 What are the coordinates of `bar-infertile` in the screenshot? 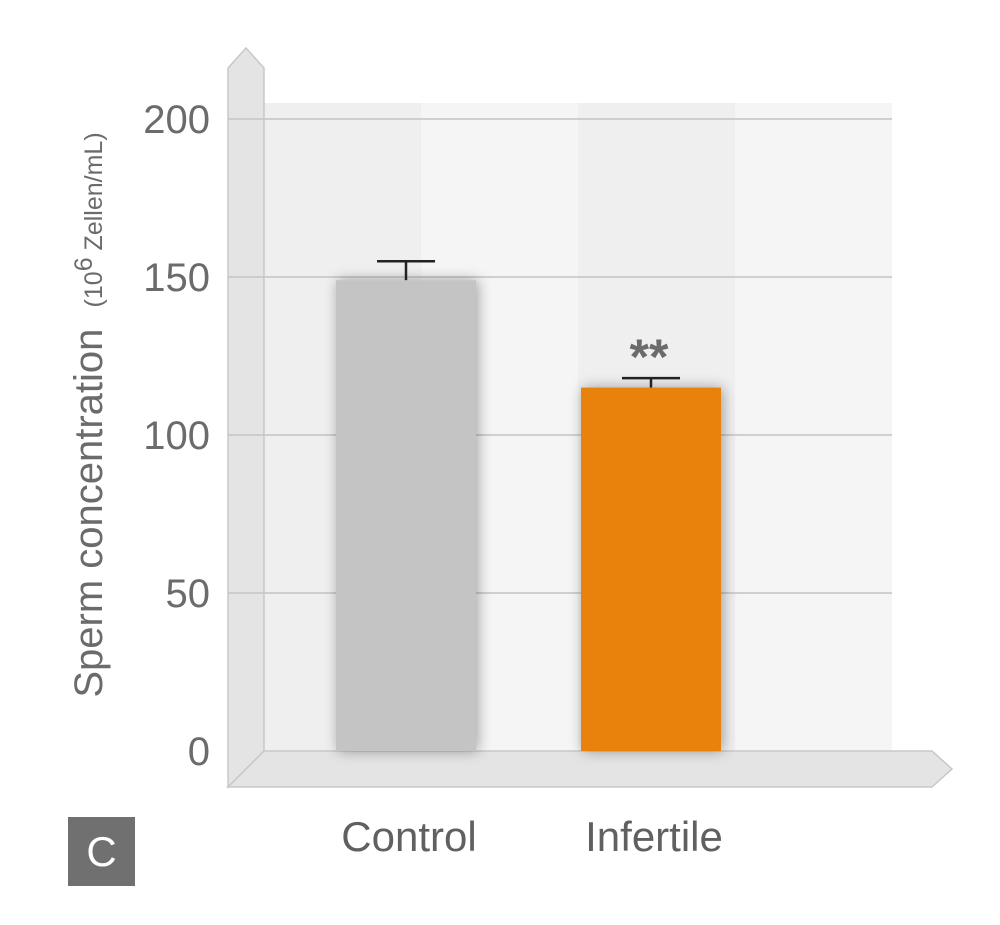 It's located at (651, 569).